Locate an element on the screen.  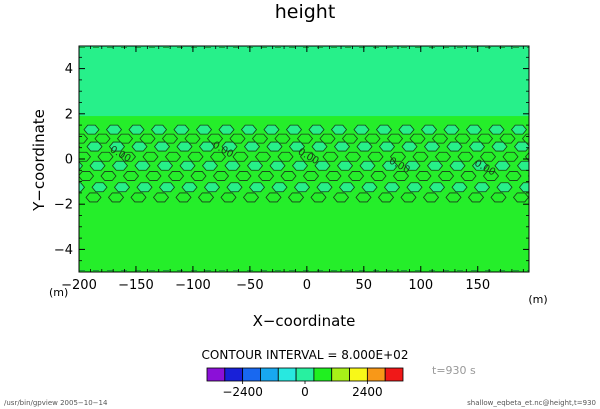
y-tick-label: −2 is located at coordinates (63, 205).